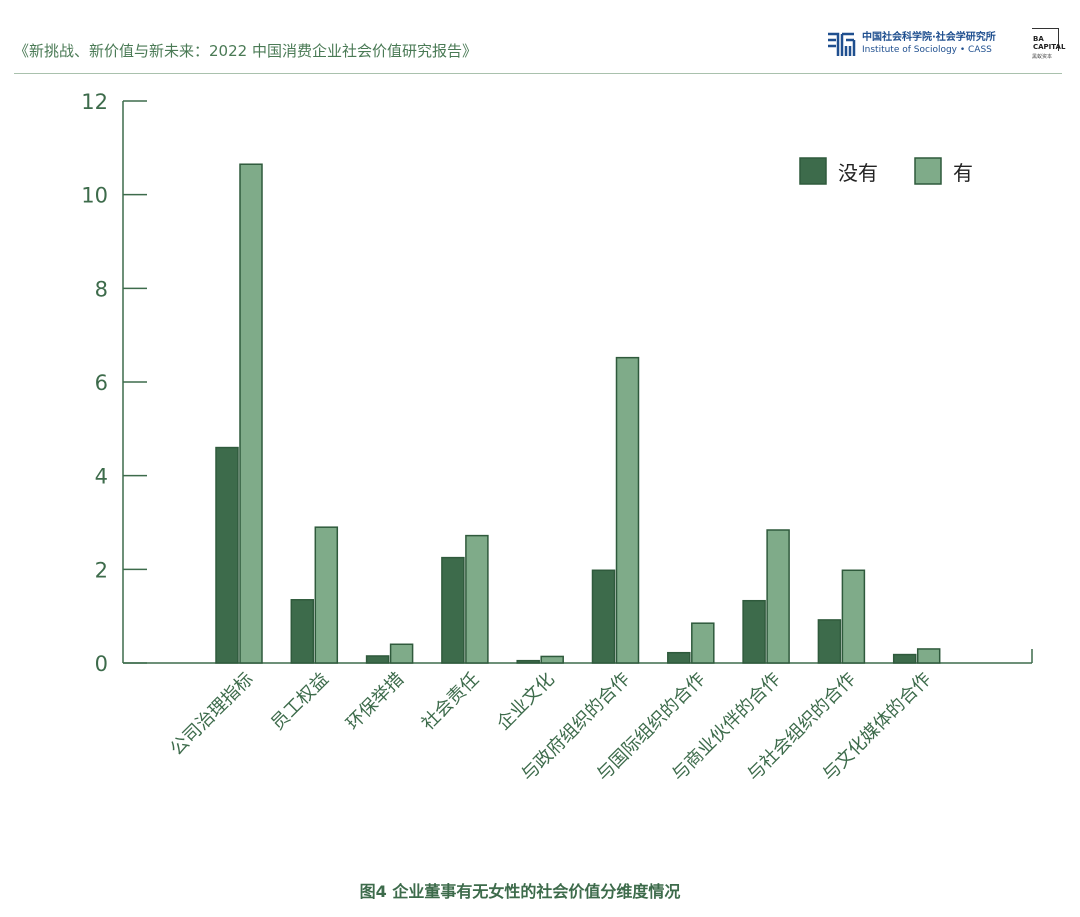  What do you see at coordinates (211, 714) in the screenshot?
I see `x-tick-label: 公司治理指标` at bounding box center [211, 714].